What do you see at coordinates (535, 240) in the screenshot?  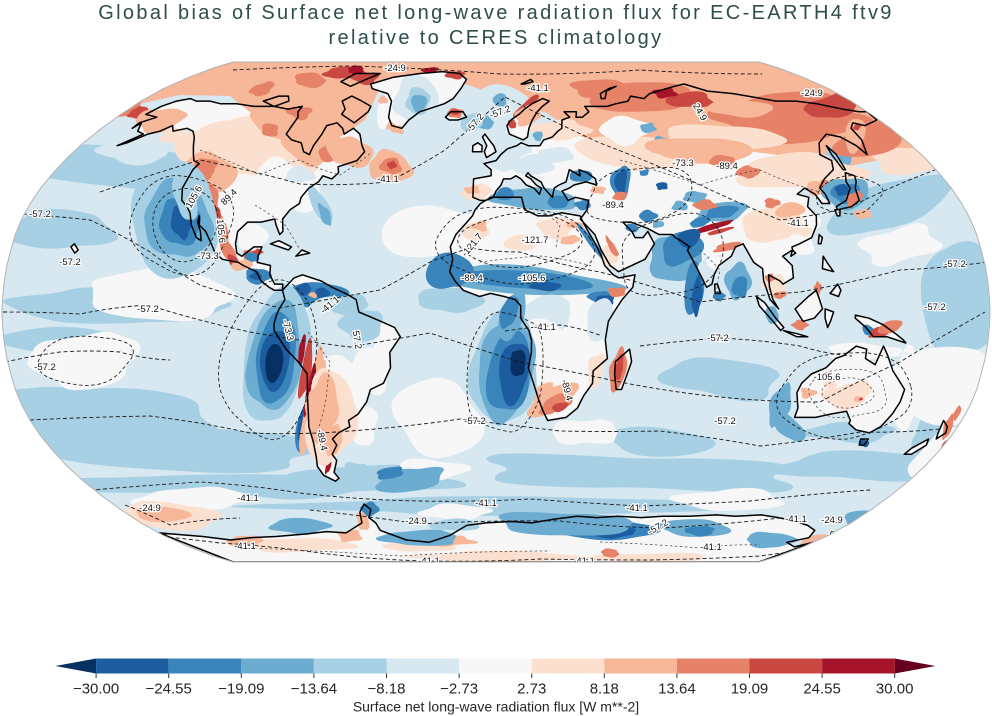 I see `svg-text: -121.7` at bounding box center [535, 240].